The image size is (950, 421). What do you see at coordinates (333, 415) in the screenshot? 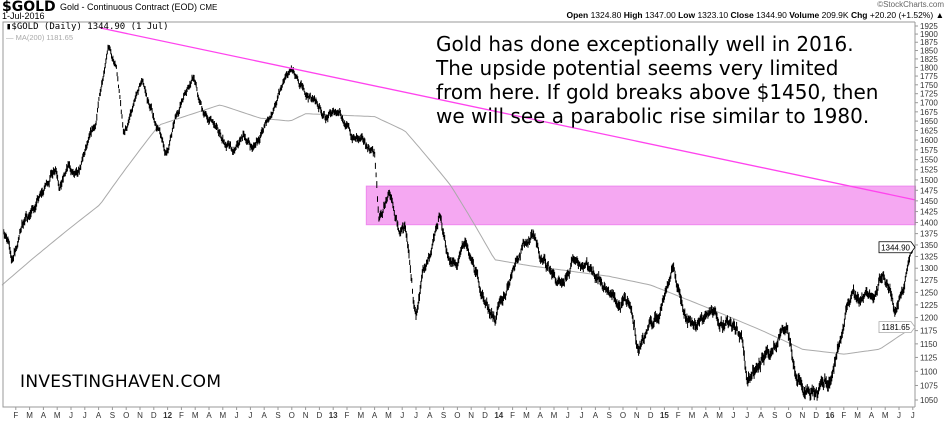
I see `x-year-label: 13` at bounding box center [333, 415].